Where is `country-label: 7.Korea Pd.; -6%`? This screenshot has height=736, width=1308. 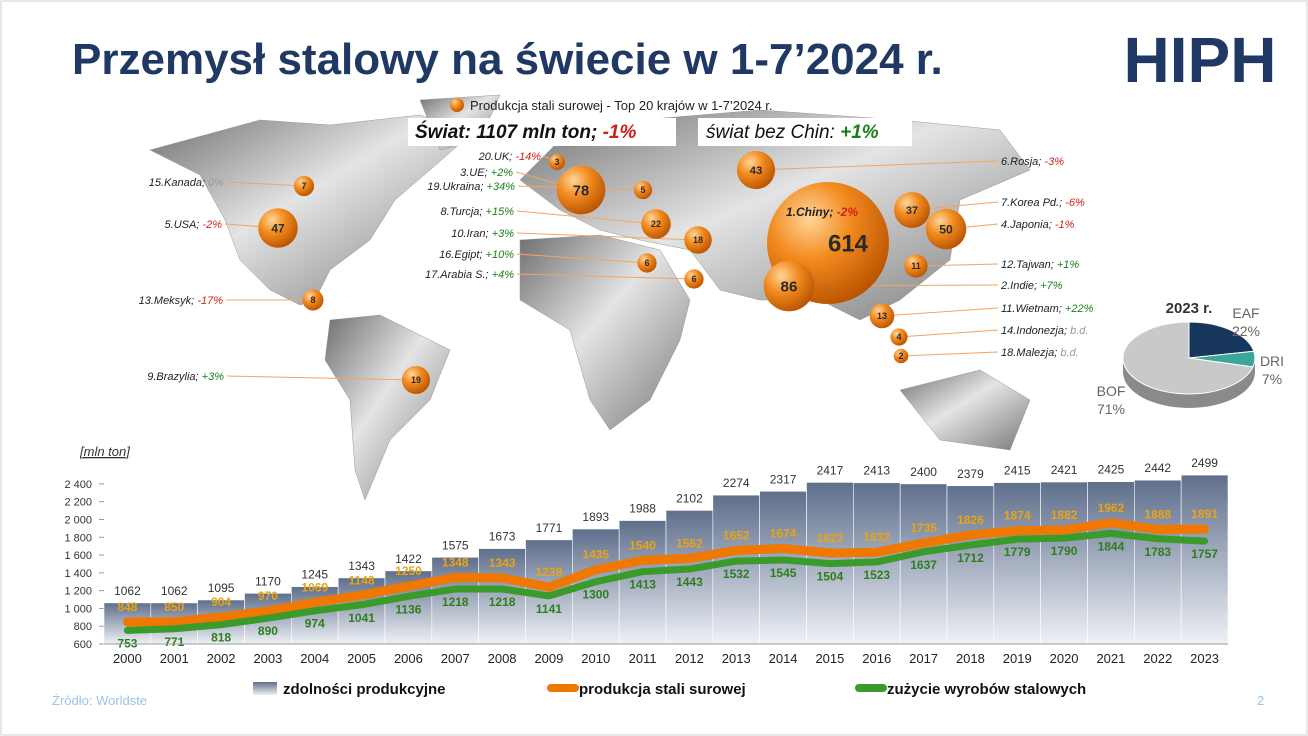 country-label: 7.Korea Pd.; -6% is located at coordinates (1043, 203).